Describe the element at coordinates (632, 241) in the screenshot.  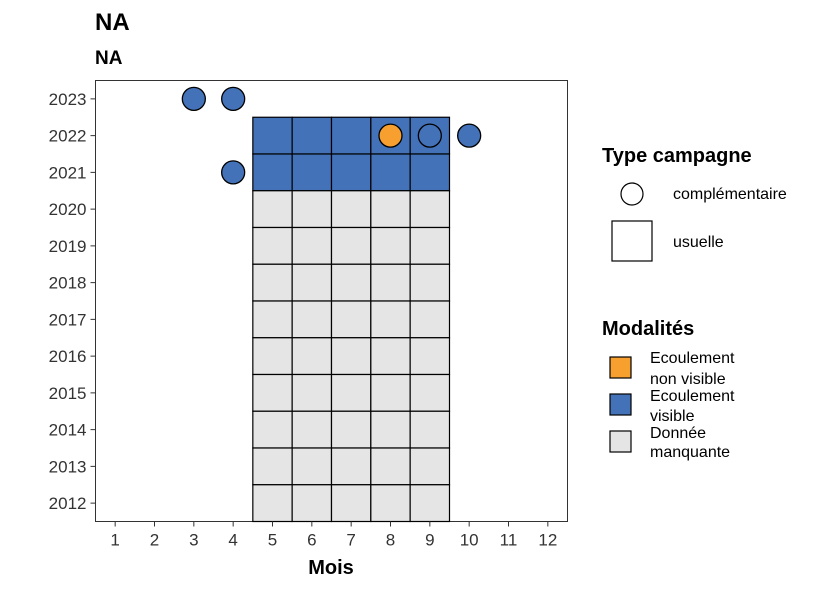
I see `legend-square-key` at that location.